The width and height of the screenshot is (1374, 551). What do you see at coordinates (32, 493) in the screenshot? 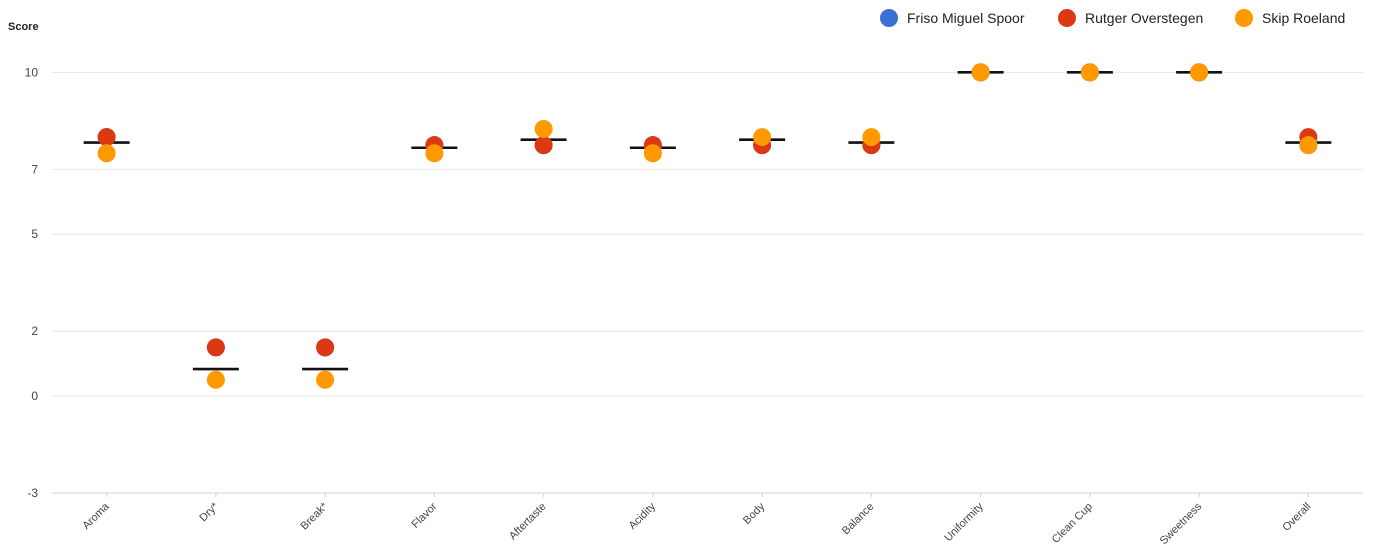
I see `y-tick-label: -3` at bounding box center [32, 493].